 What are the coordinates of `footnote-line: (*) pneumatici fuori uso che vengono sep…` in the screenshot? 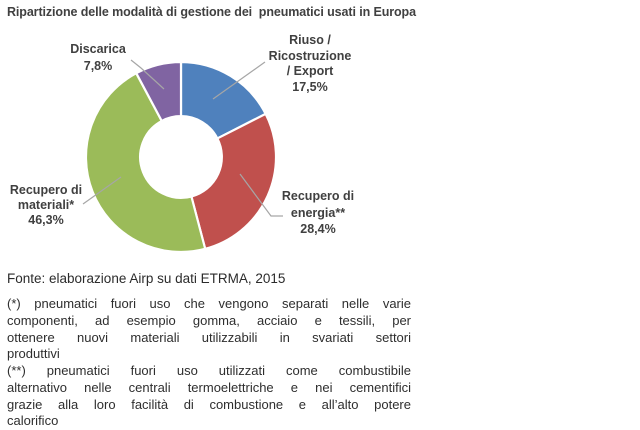 It's located at (209, 303).